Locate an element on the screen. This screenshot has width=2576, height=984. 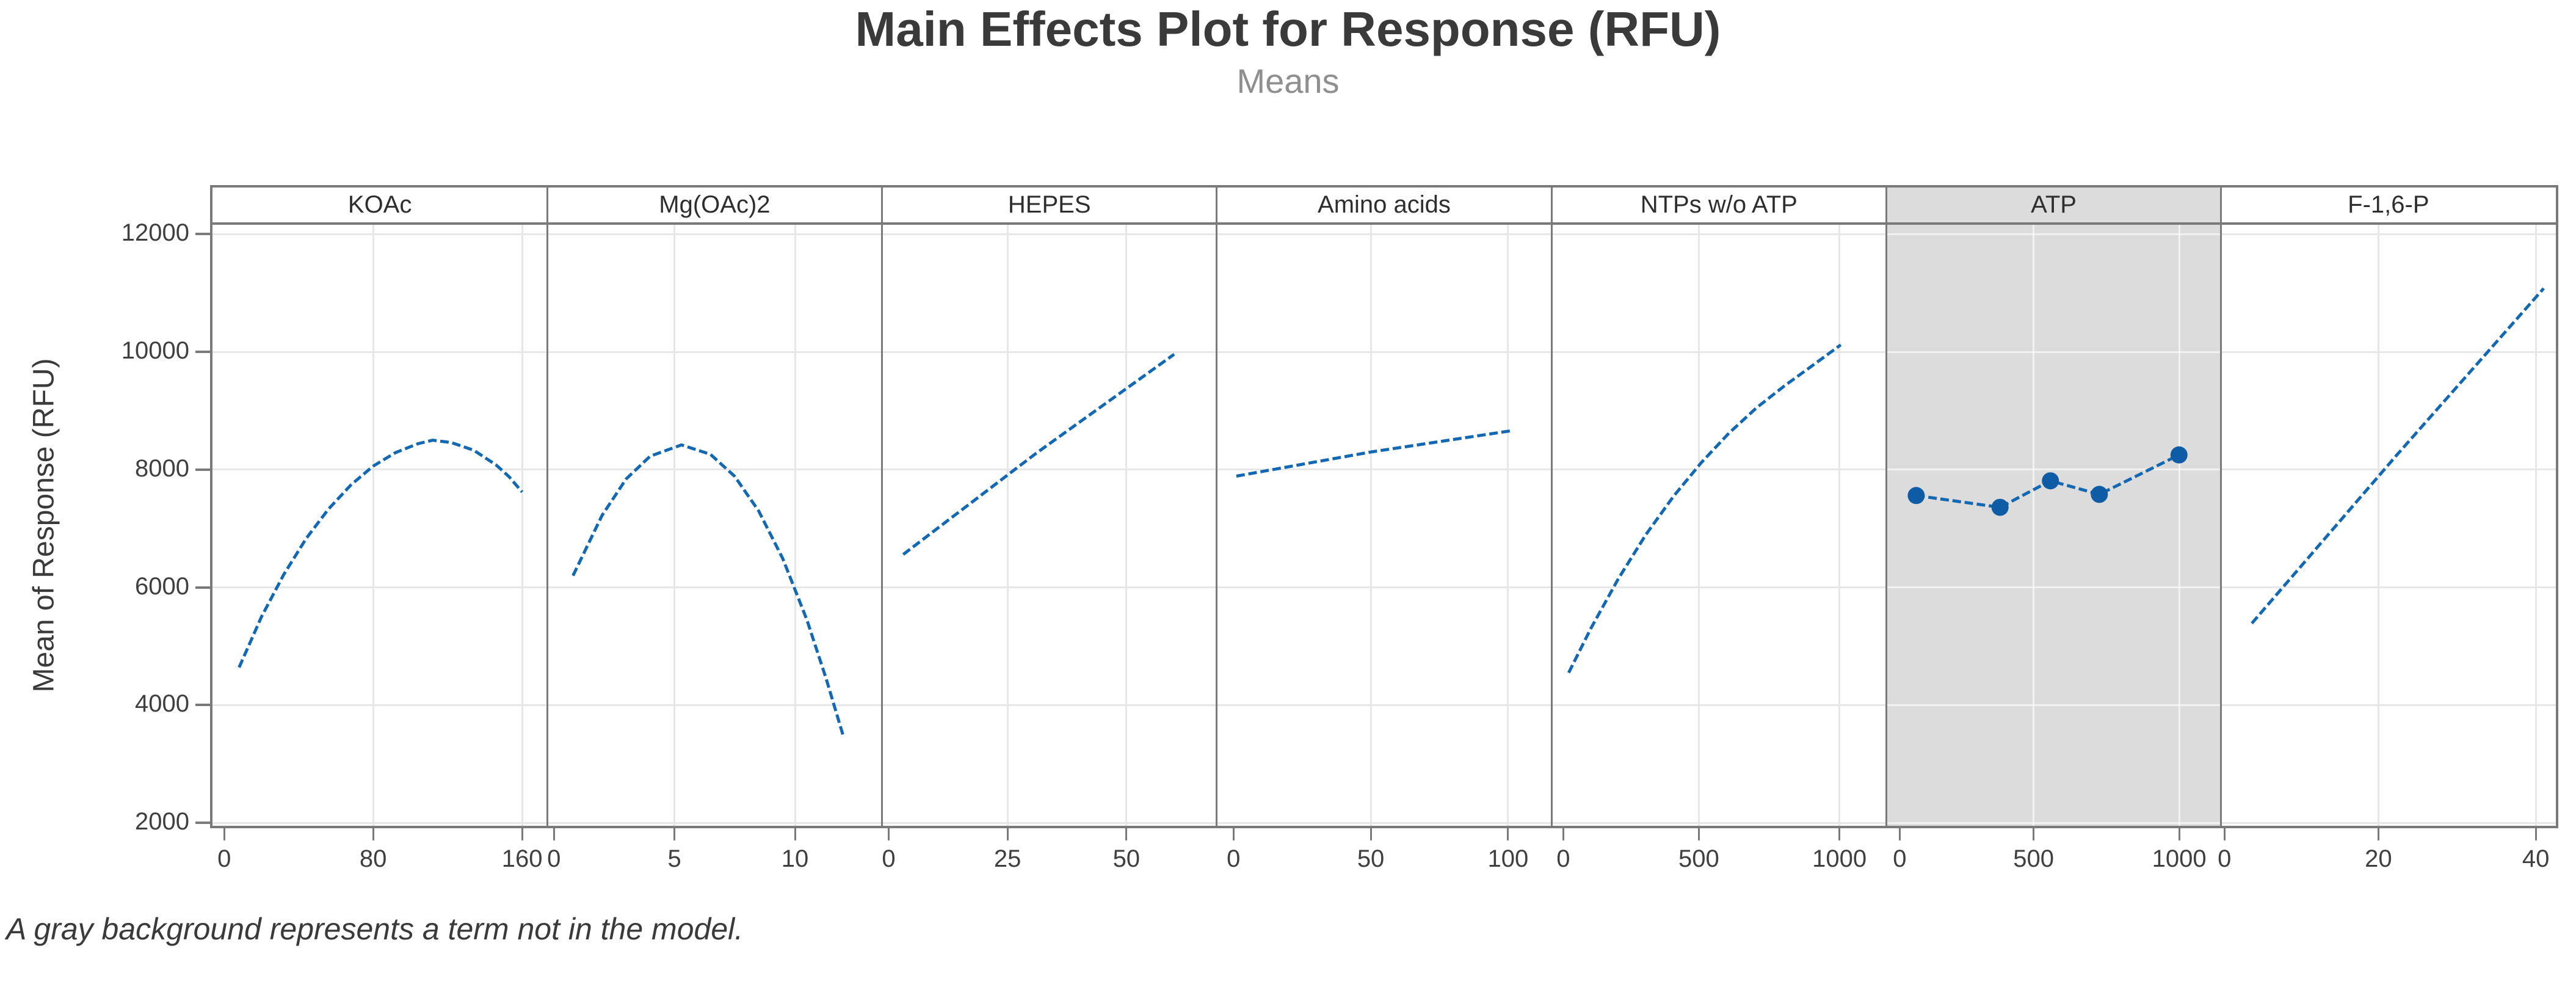
x-tick-label: 100 is located at coordinates (1508, 858).